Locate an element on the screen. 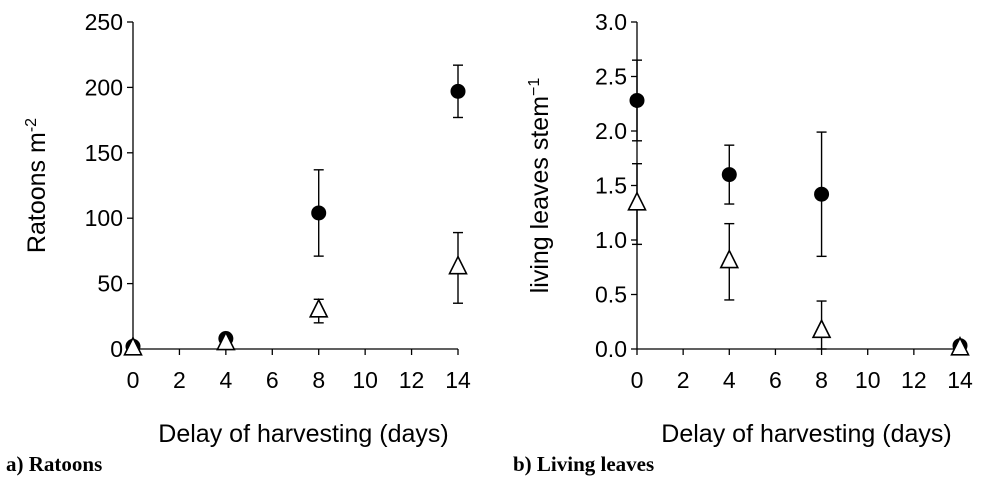 The width and height of the screenshot is (1000, 485). y-tick-label: 1.0 is located at coordinates (611, 240).